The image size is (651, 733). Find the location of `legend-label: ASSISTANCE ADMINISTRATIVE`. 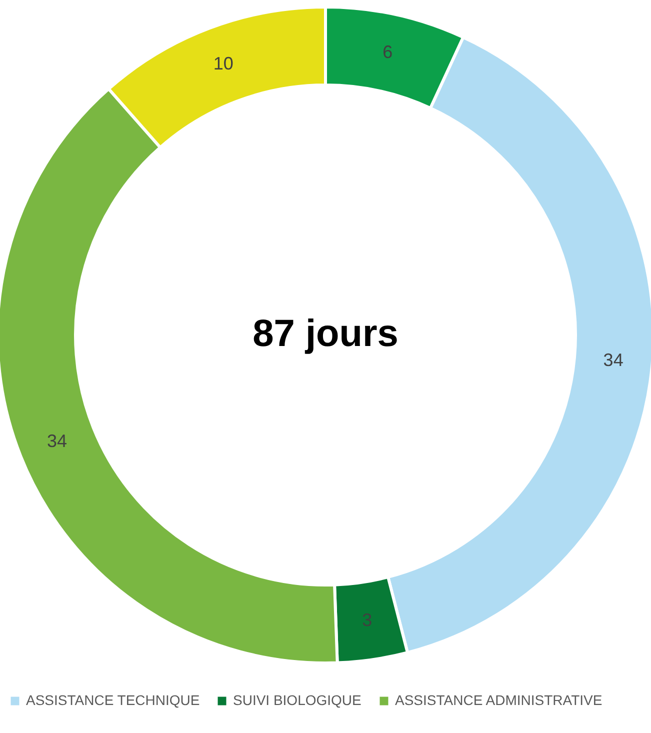

legend-label: ASSISTANCE ADMINISTRATIVE is located at coordinates (498, 700).